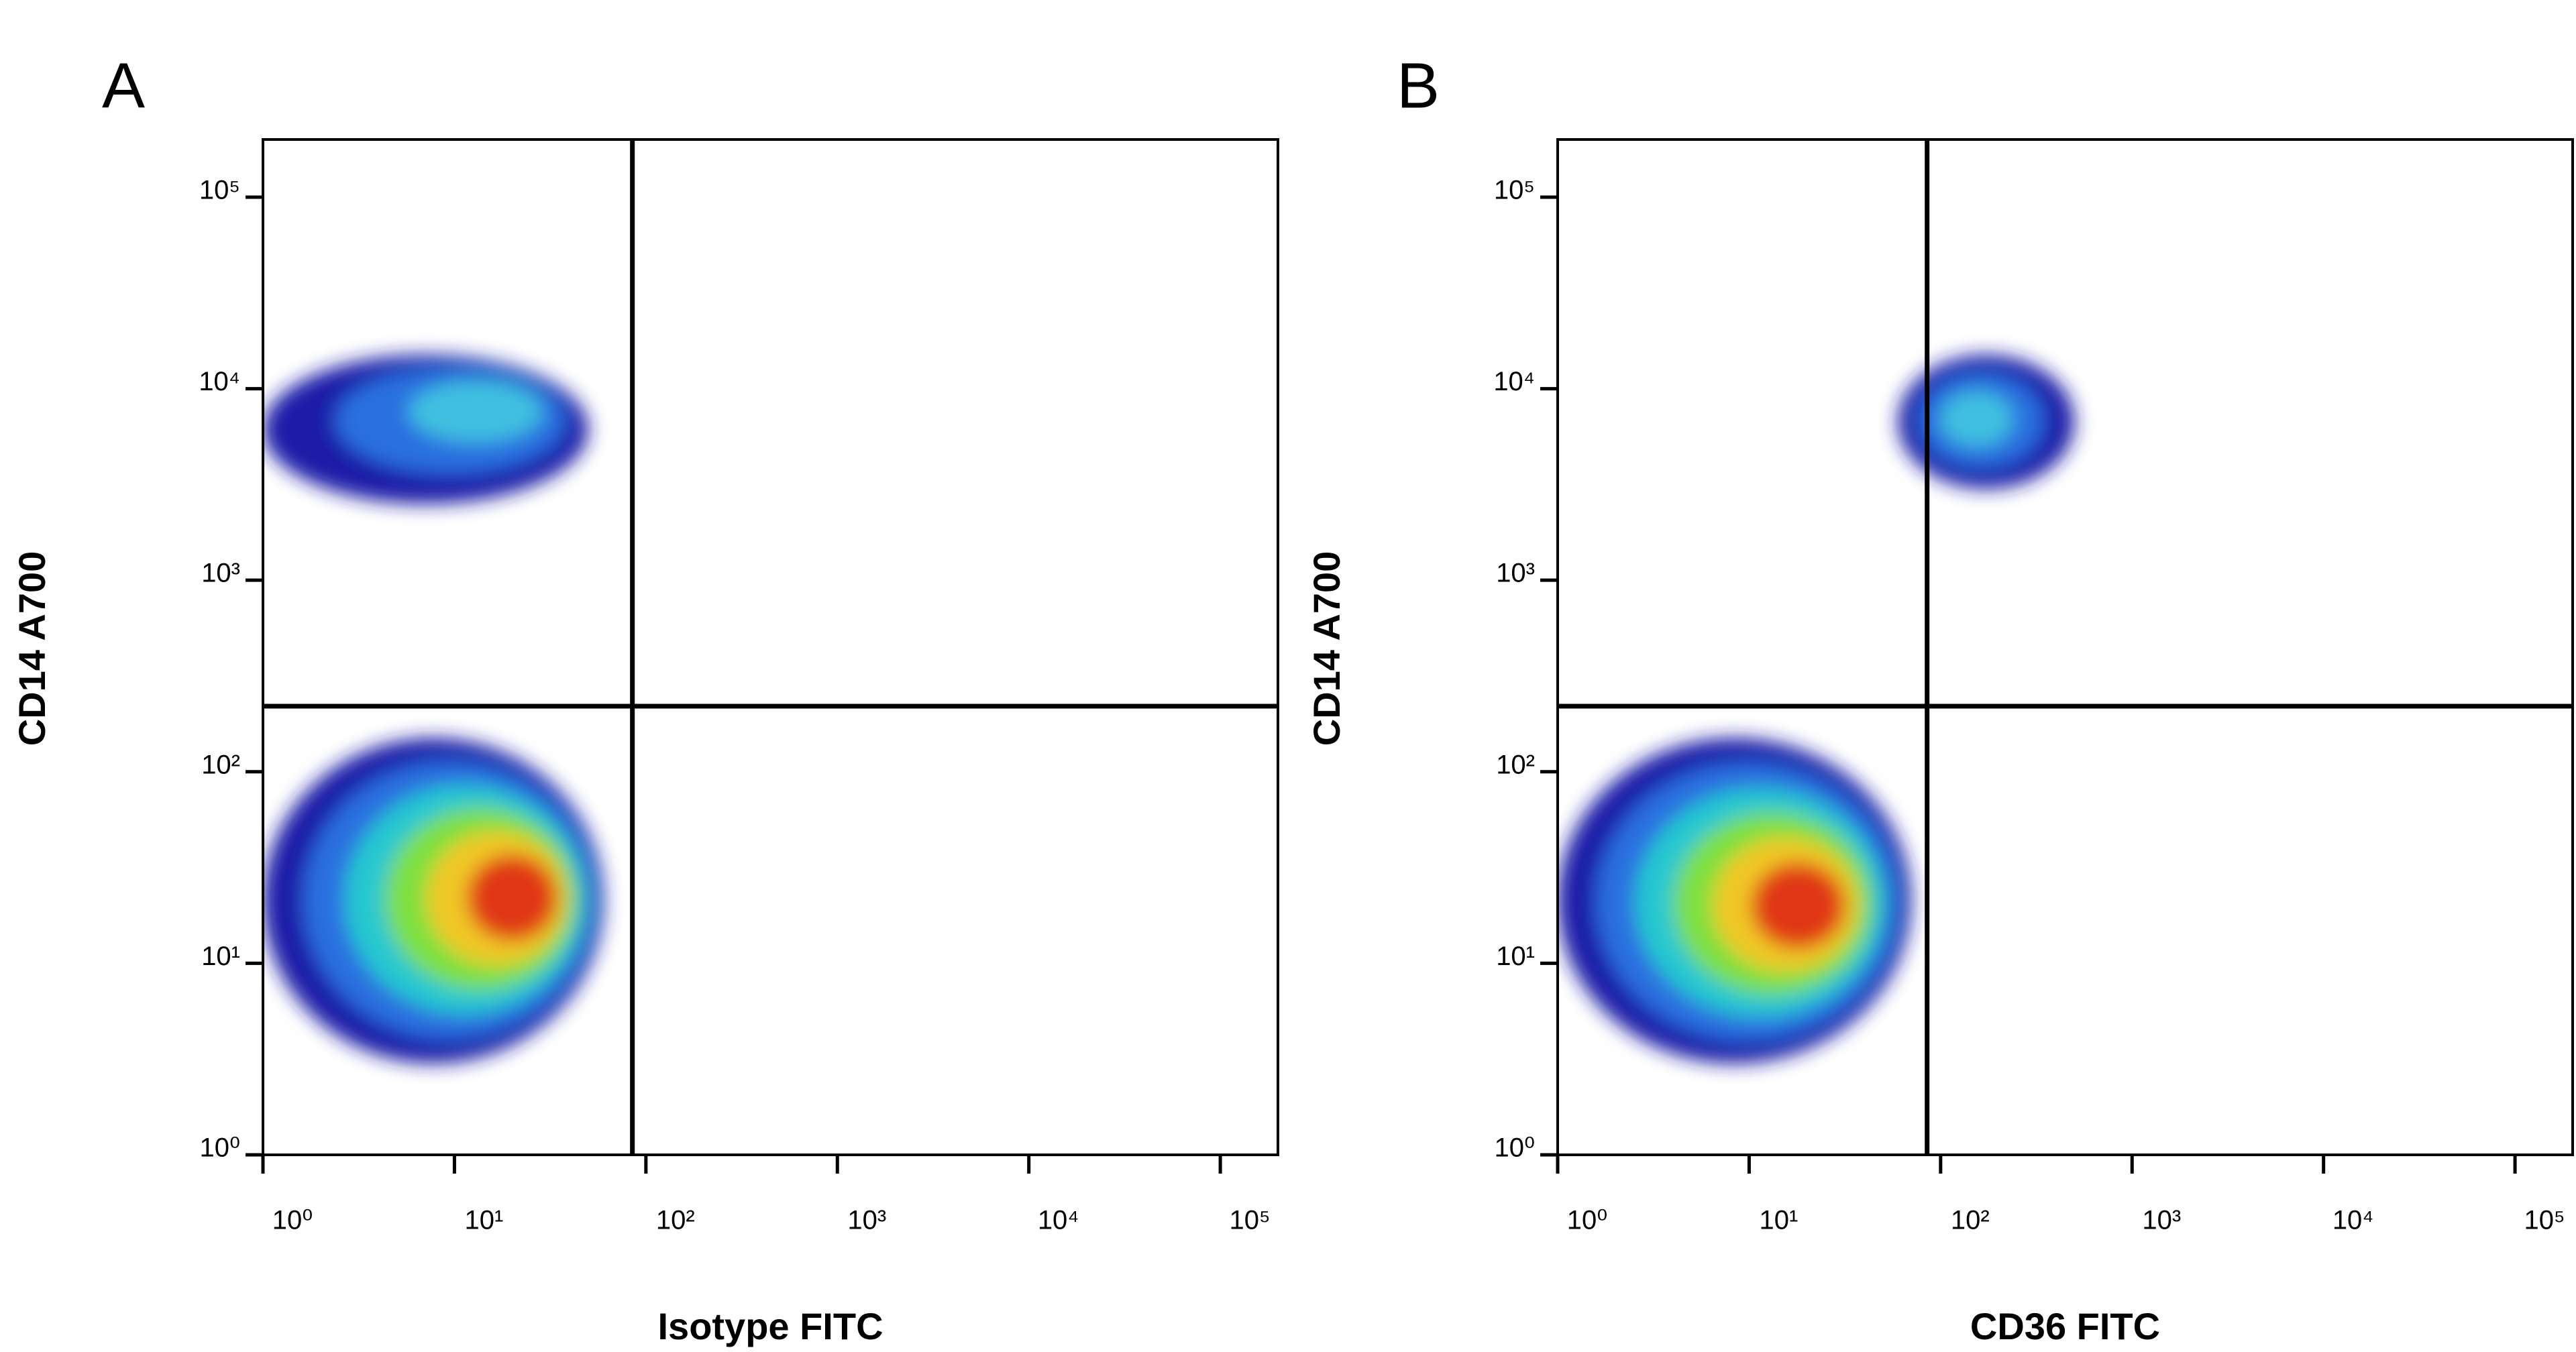  Describe the element at coordinates (123, 85) in the screenshot. I see `panel-letter: A` at that location.